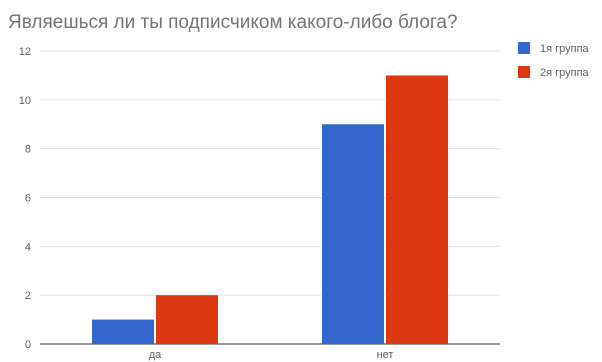 The height and width of the screenshot is (362, 602). I want to click on y-tick-label: 2, so click(28, 296).